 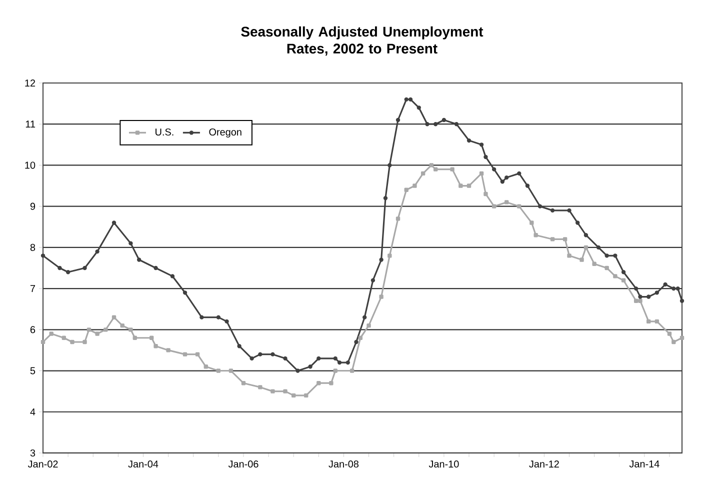 What do you see at coordinates (165, 132) in the screenshot?
I see `legend-label: U.S.` at bounding box center [165, 132].